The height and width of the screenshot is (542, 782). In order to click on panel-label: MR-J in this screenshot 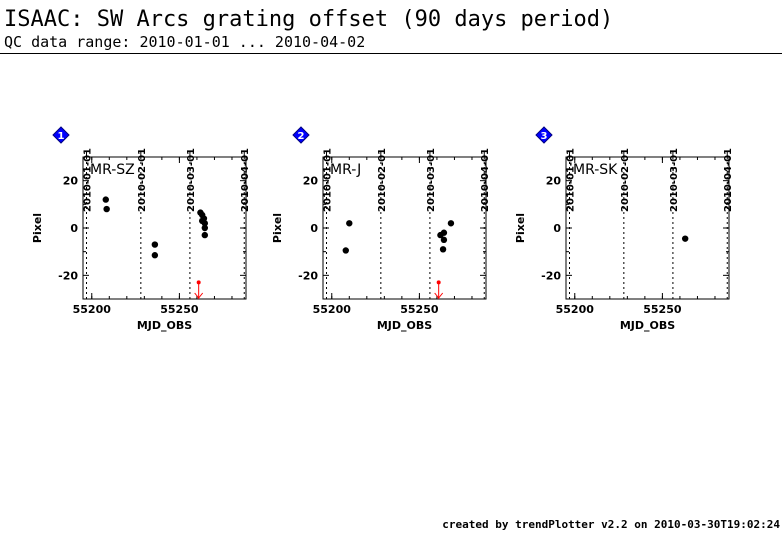, I will do `click(345, 170)`.